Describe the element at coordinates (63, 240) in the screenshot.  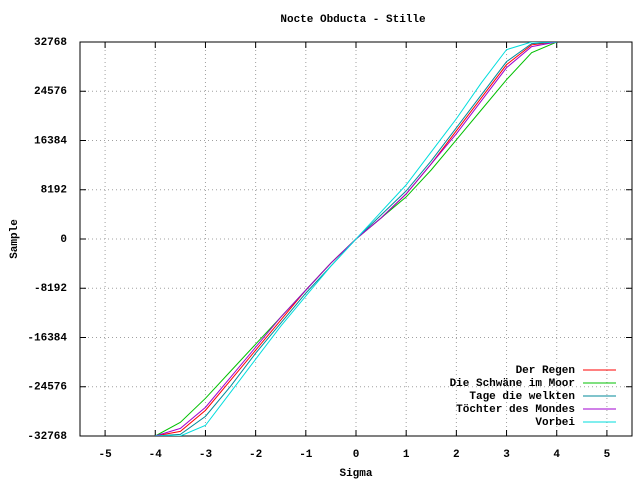
I see `y-tick-label: 0` at that location.